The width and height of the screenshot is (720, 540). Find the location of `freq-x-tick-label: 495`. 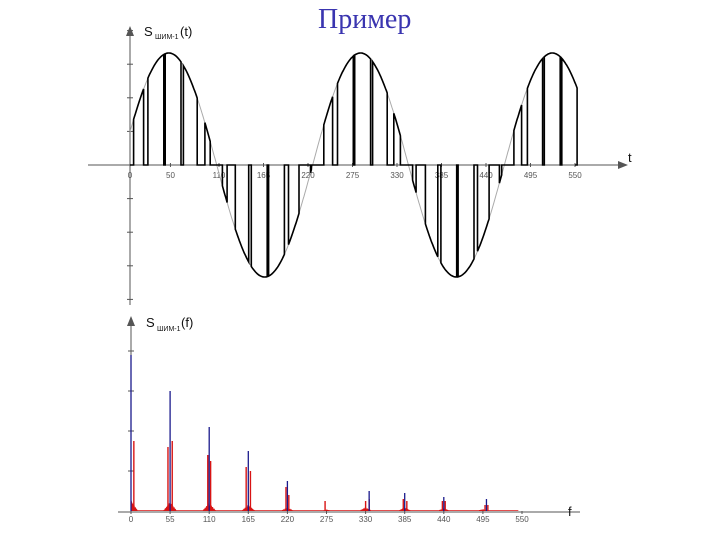

freq-x-tick-label: 495 is located at coordinates (483, 519).